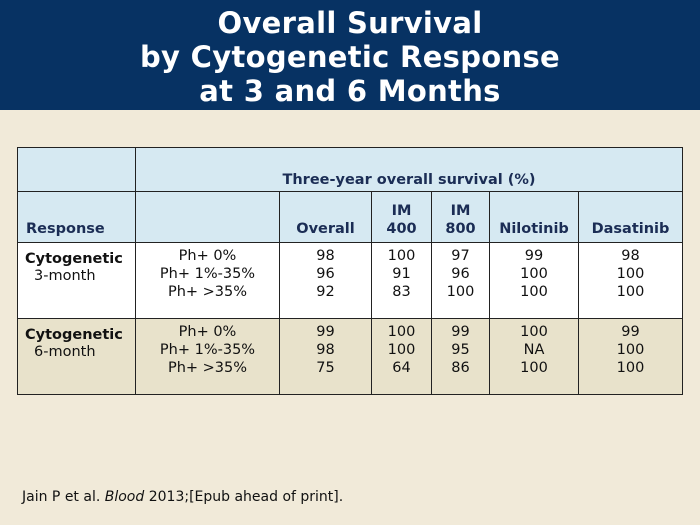 Image resolution: width=700 pixels, height=525 pixels. Describe the element at coordinates (534, 256) in the screenshot. I see `nilotinib-value: 99` at that location.